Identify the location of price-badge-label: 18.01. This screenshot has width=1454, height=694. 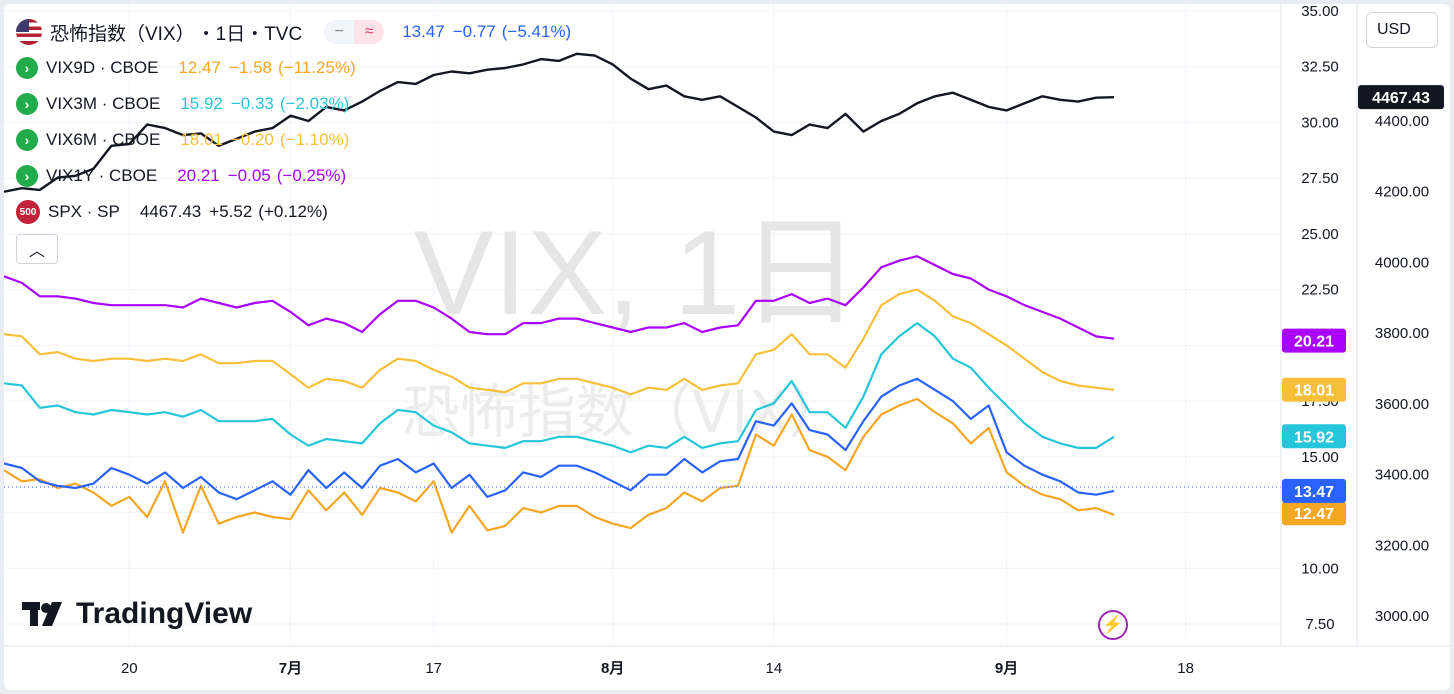
(1314, 391).